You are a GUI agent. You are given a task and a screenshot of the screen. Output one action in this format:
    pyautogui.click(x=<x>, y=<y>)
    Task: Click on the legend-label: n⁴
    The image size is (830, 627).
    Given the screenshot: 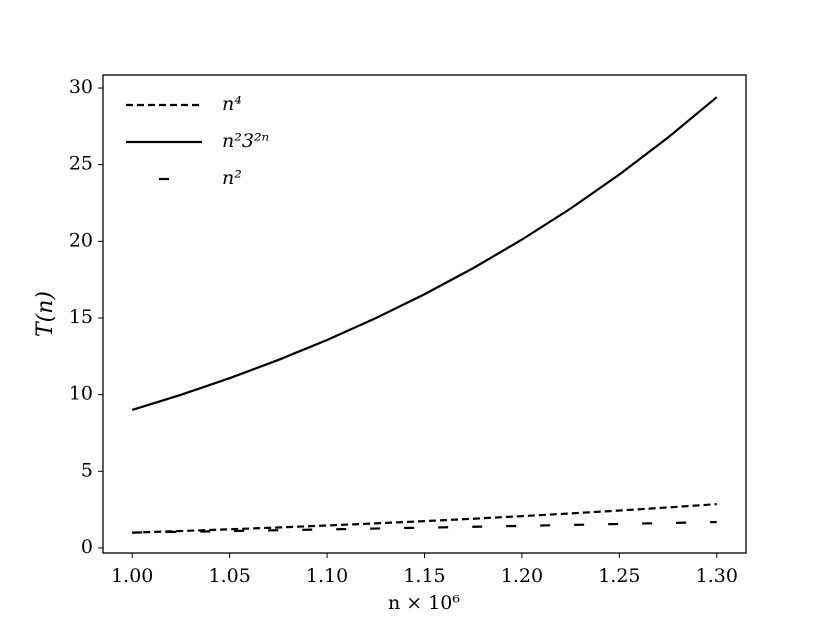 What is the action you would take?
    pyautogui.click(x=232, y=104)
    